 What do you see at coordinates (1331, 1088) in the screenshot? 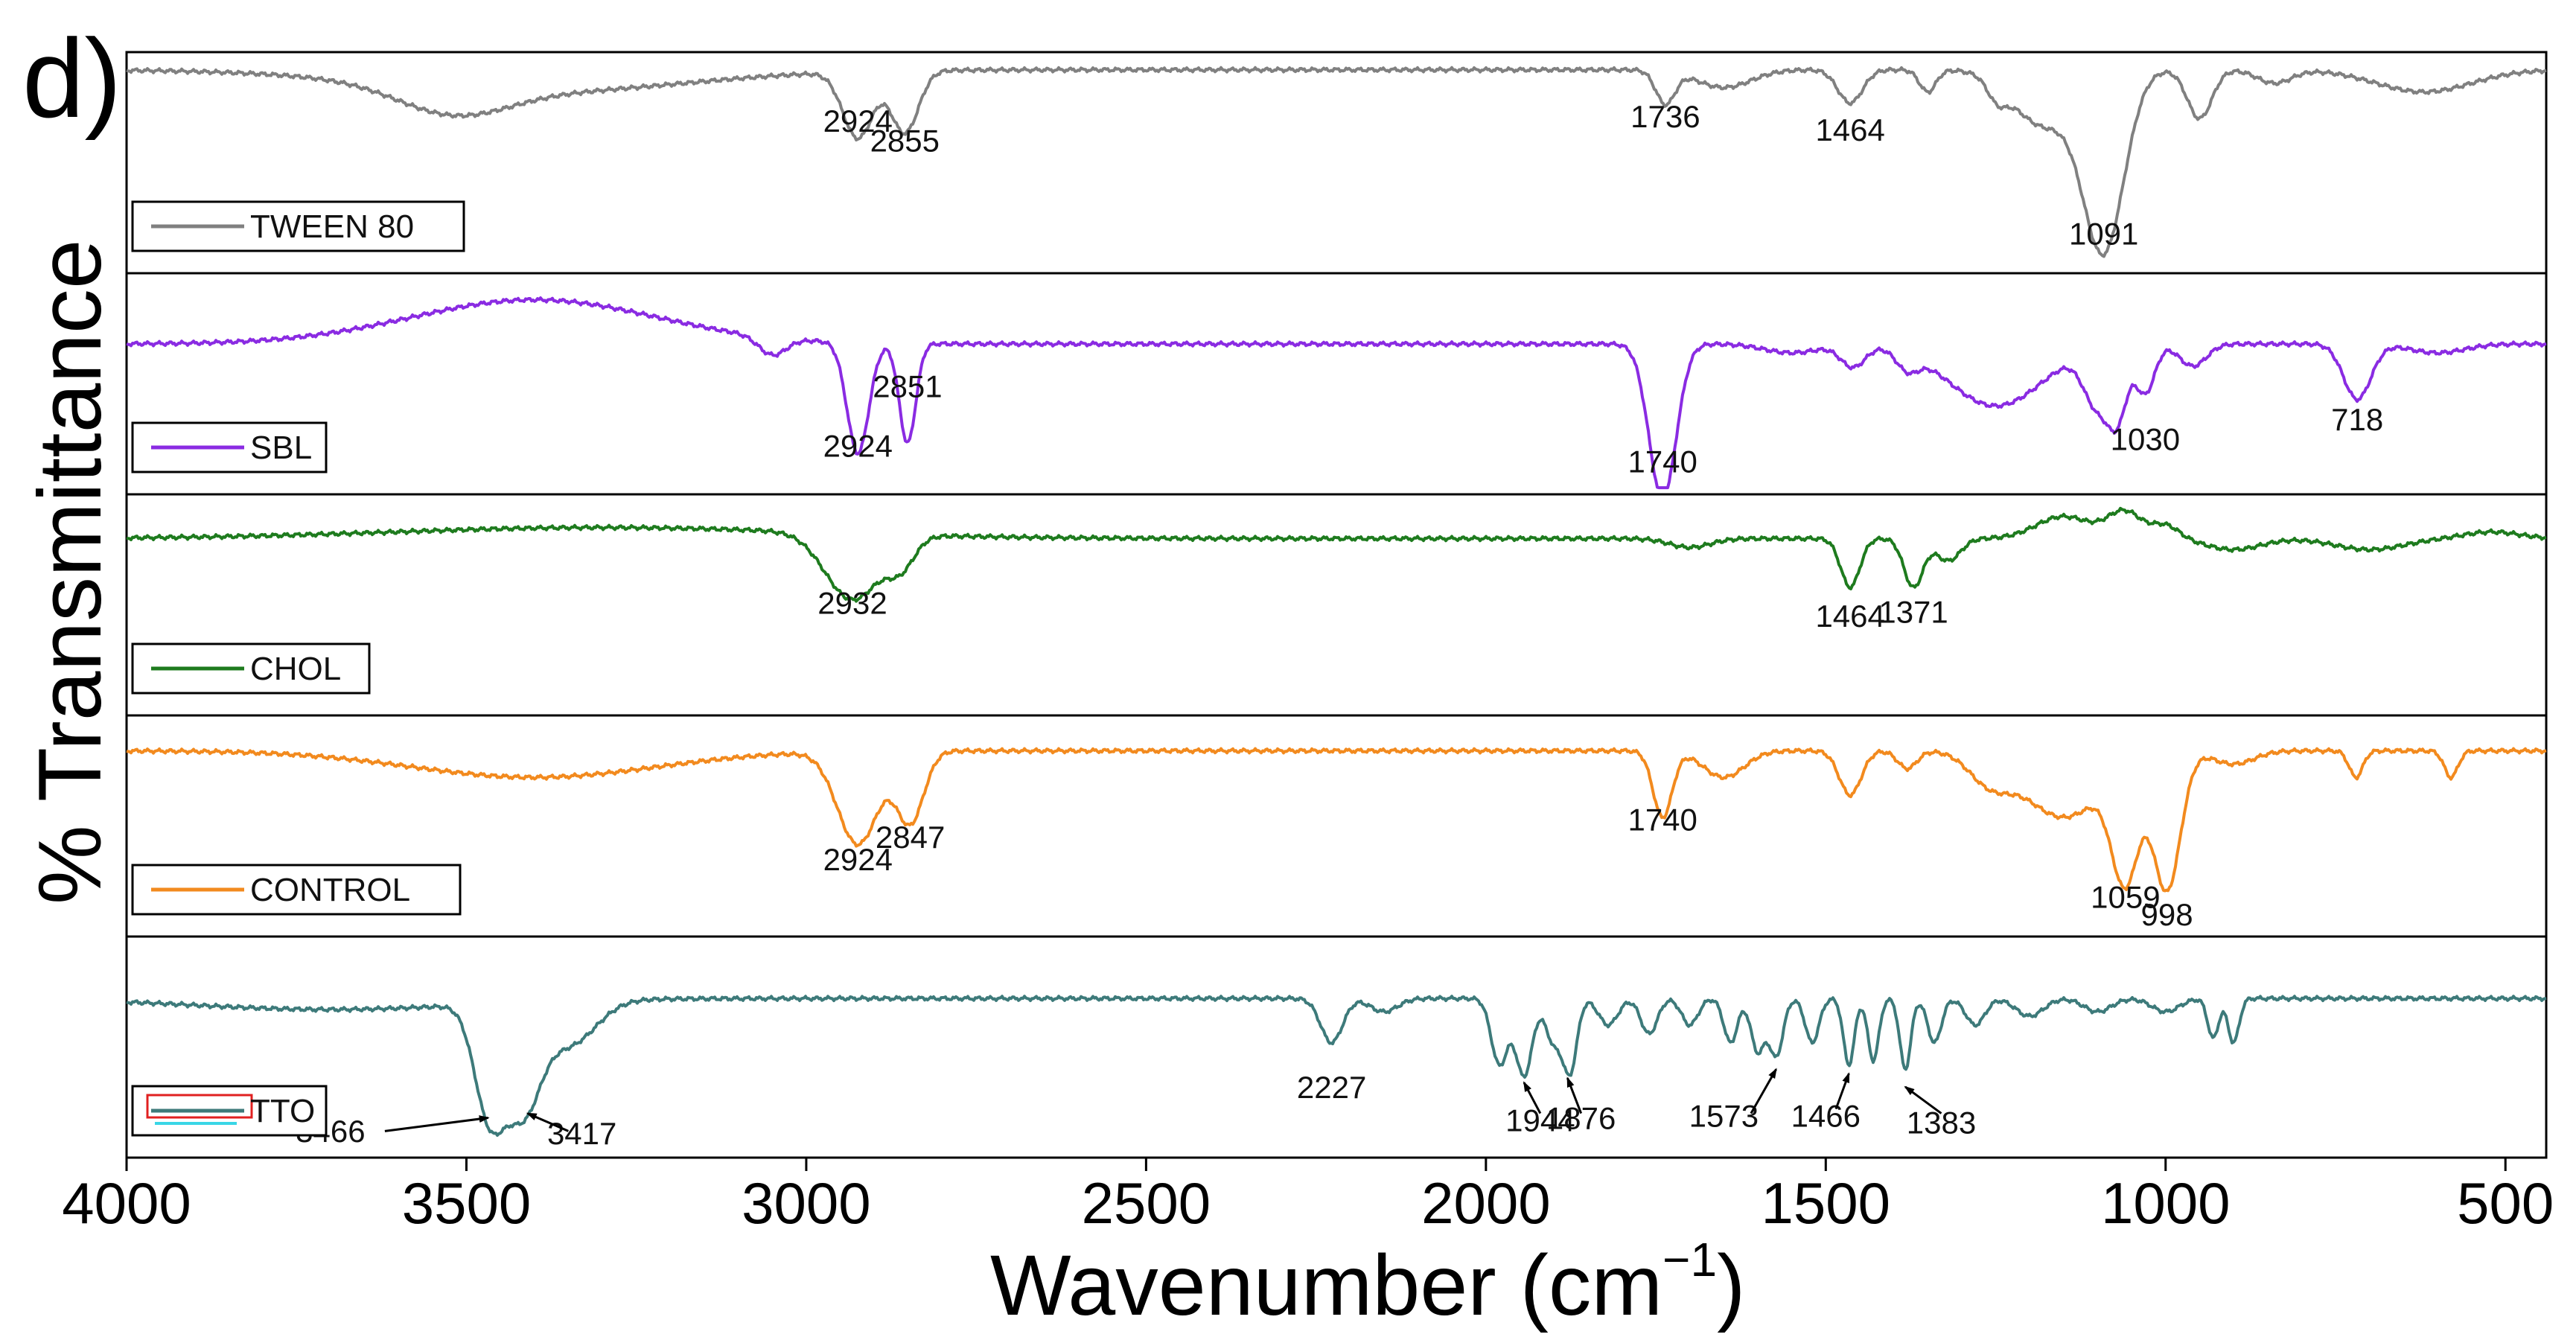
I see `peak-label-tto-2227: 2227` at bounding box center [1331, 1088].